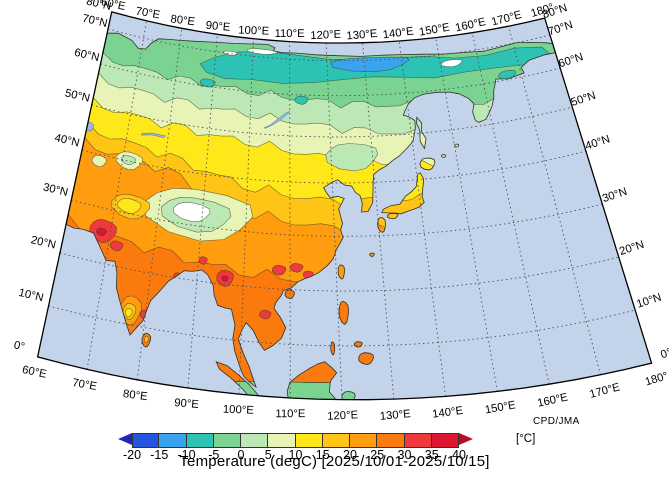 The height and width of the screenshot is (477, 669). I want to click on lon-label-top: 110°E, so click(290, 34).